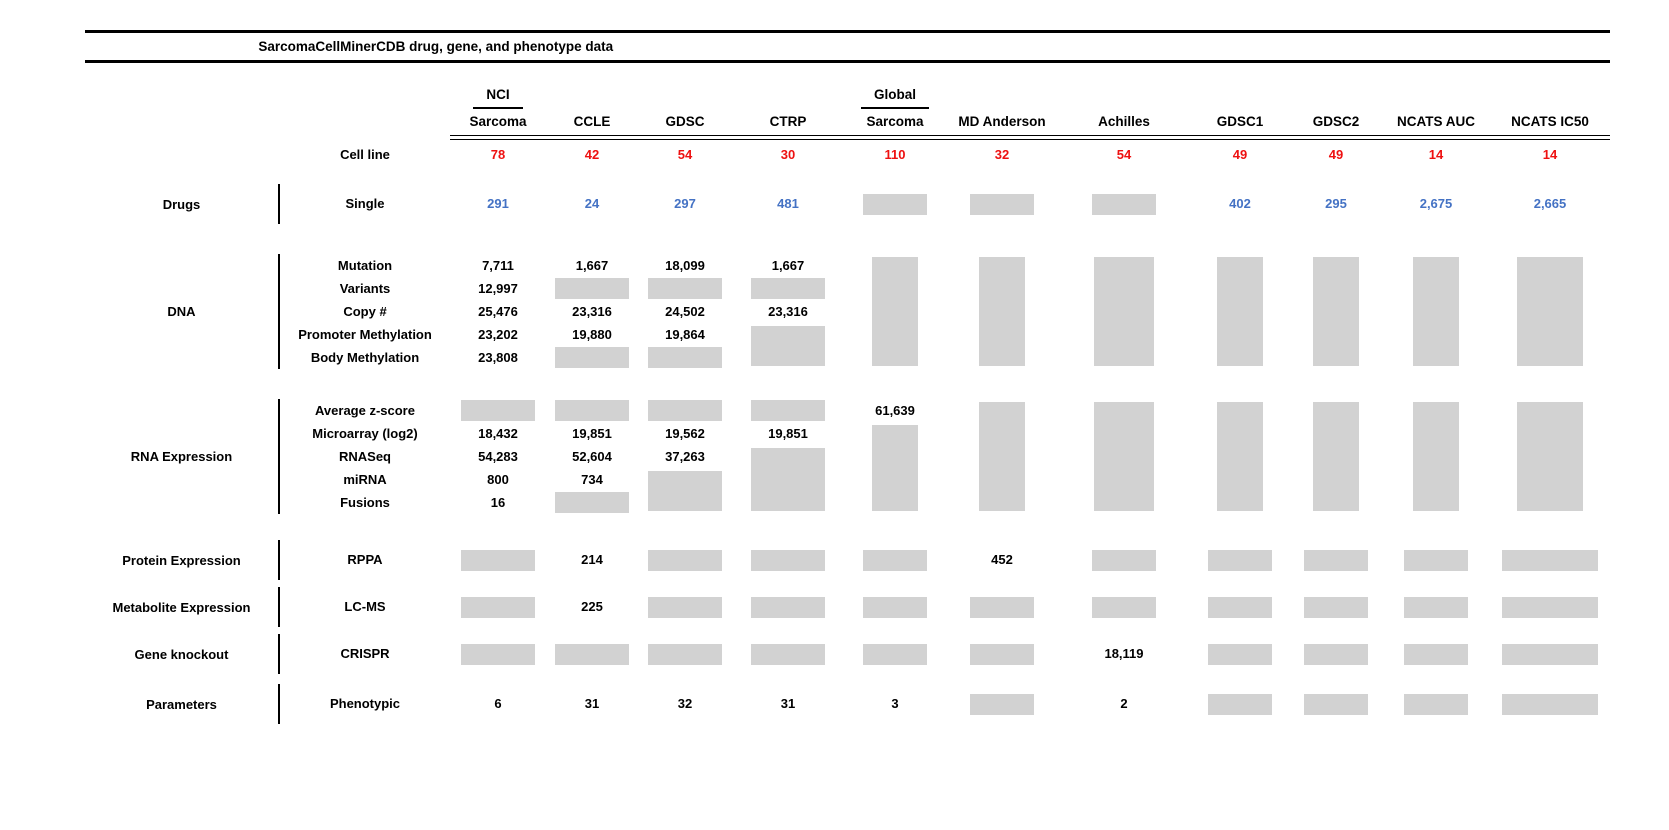  Describe the element at coordinates (182, 654) in the screenshot. I see `category-label: Gene knockout` at that location.